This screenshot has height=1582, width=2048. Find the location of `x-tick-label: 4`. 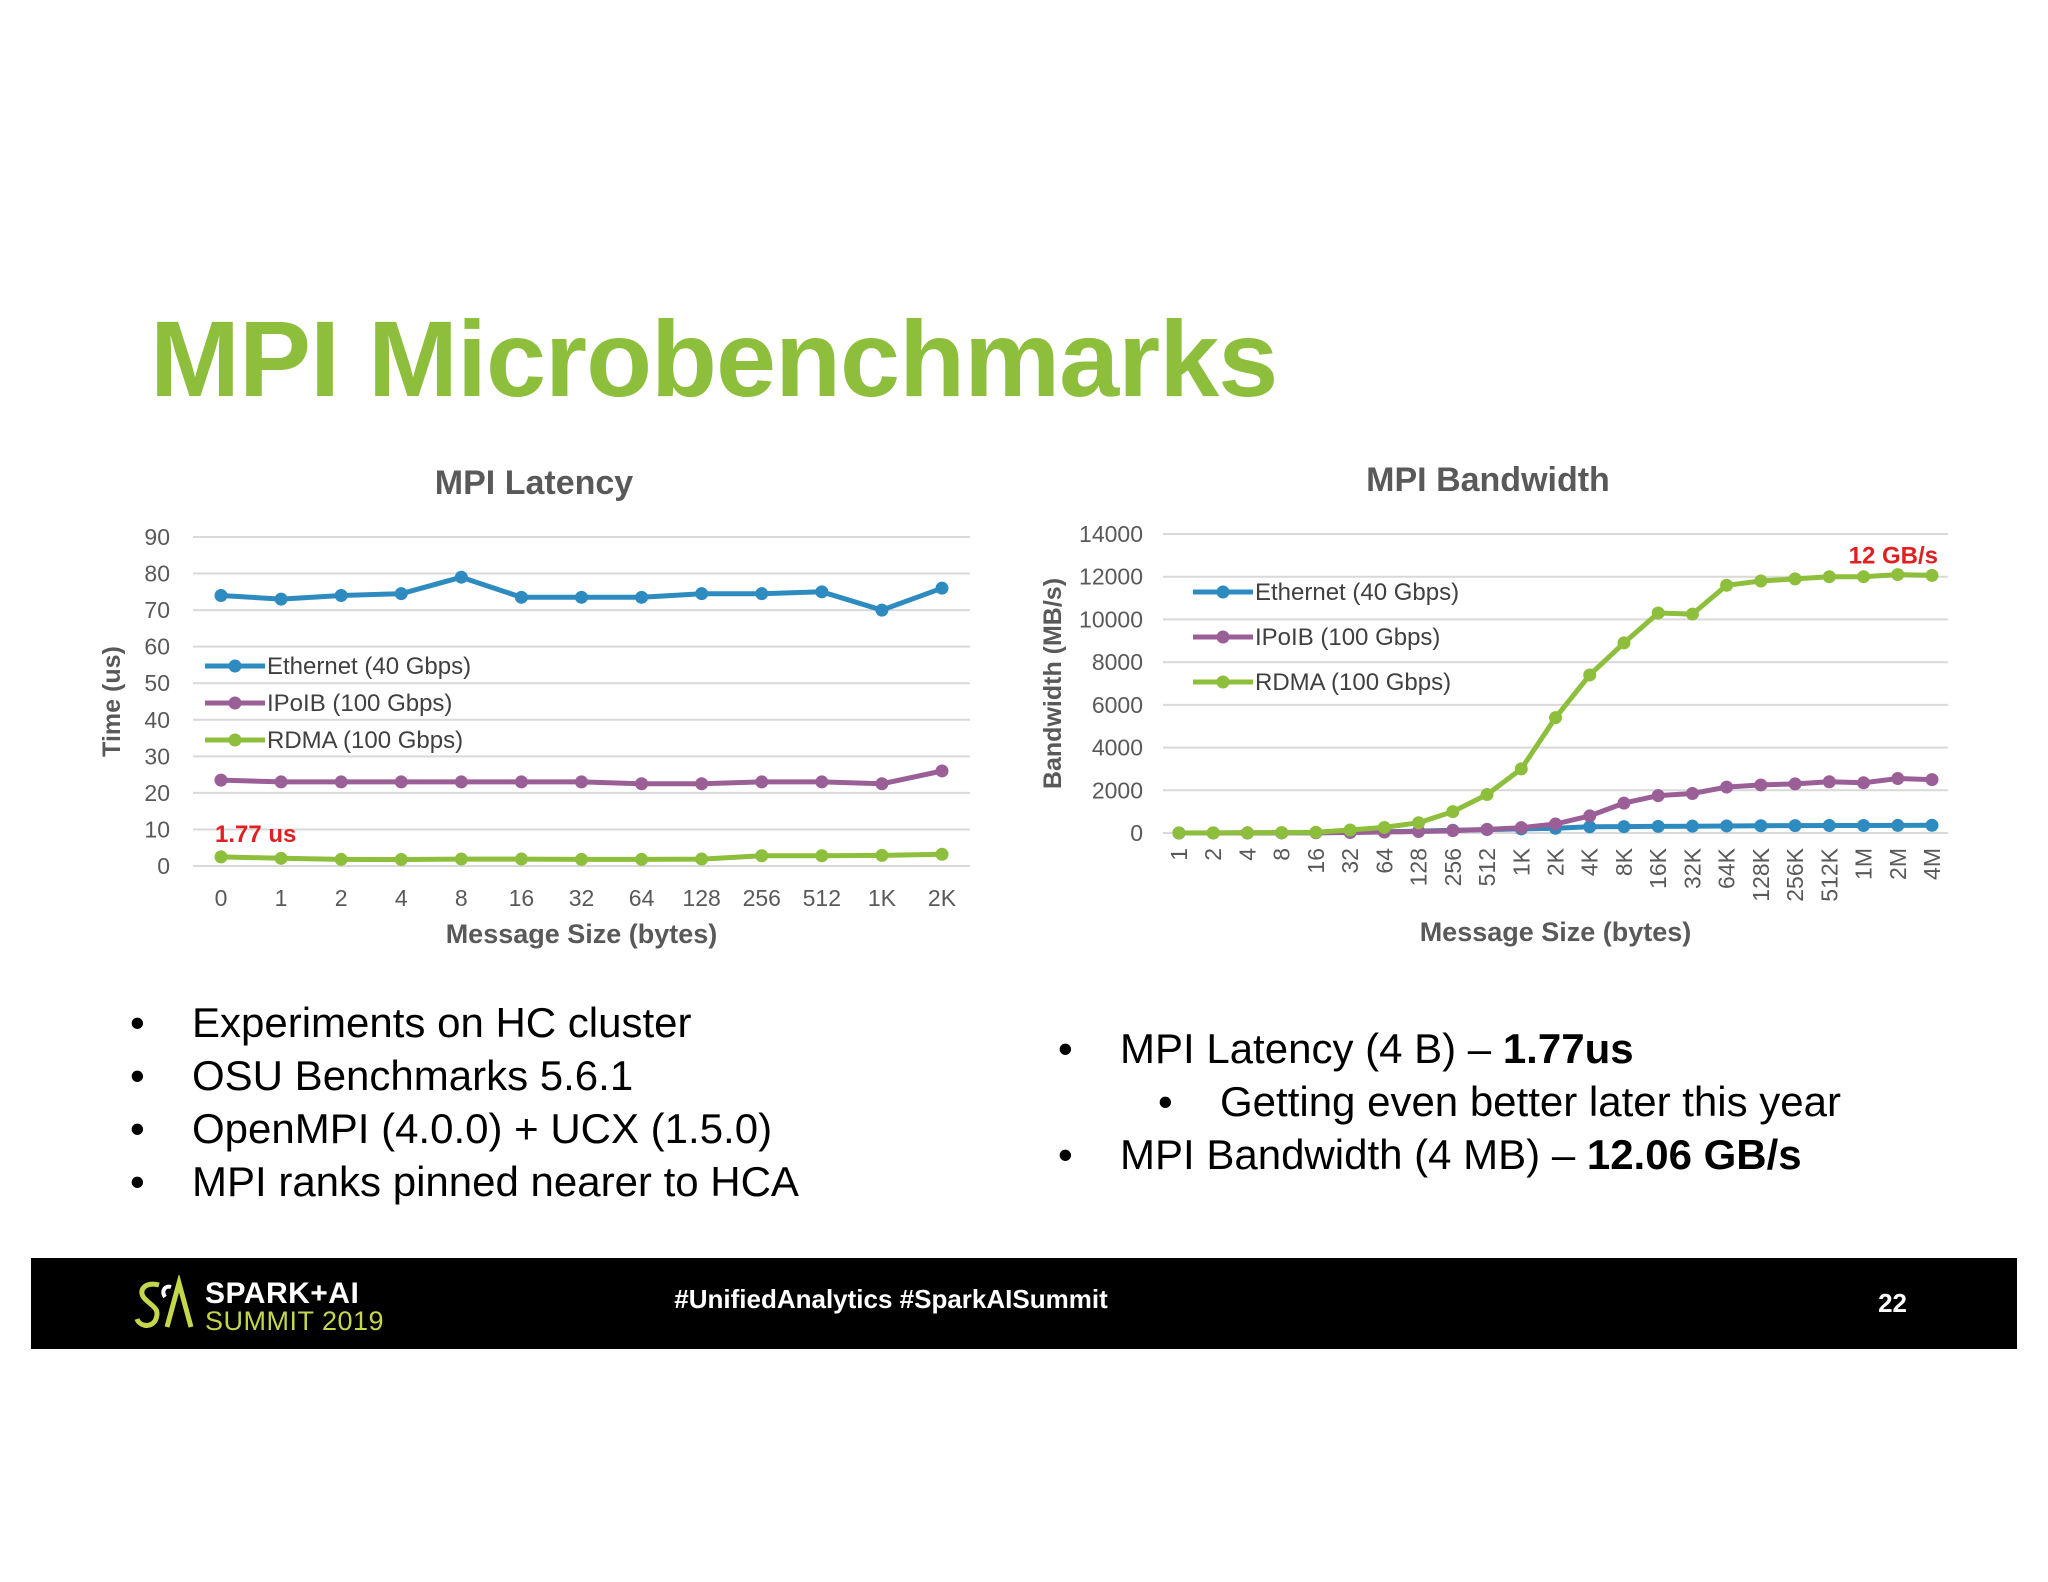

x-tick-label: 4 is located at coordinates (401, 898).